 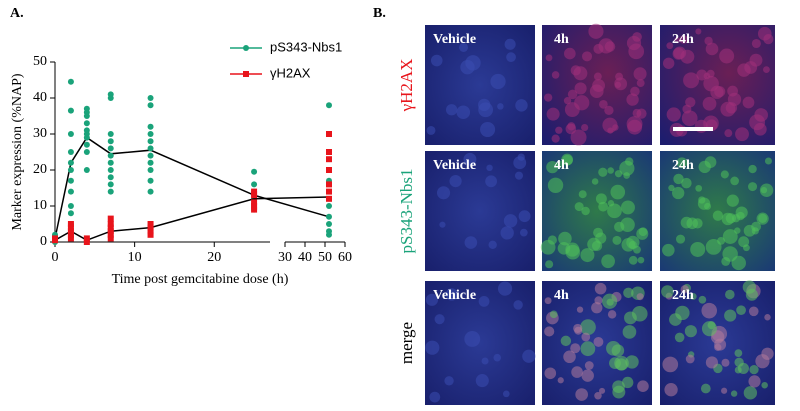 I want to click on row-label: pS343-Nbs1, so click(x=406, y=210).